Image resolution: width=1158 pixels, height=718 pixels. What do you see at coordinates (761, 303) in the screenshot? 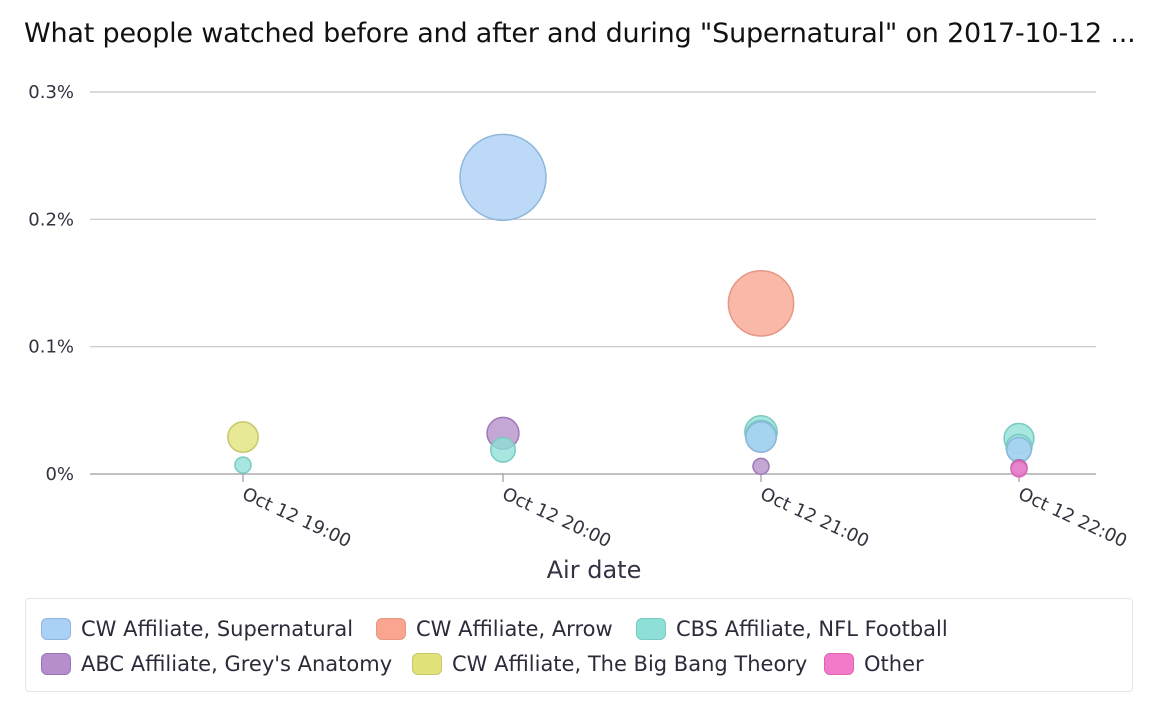
I see `bubble-cw-affiliate-arrow` at bounding box center [761, 303].